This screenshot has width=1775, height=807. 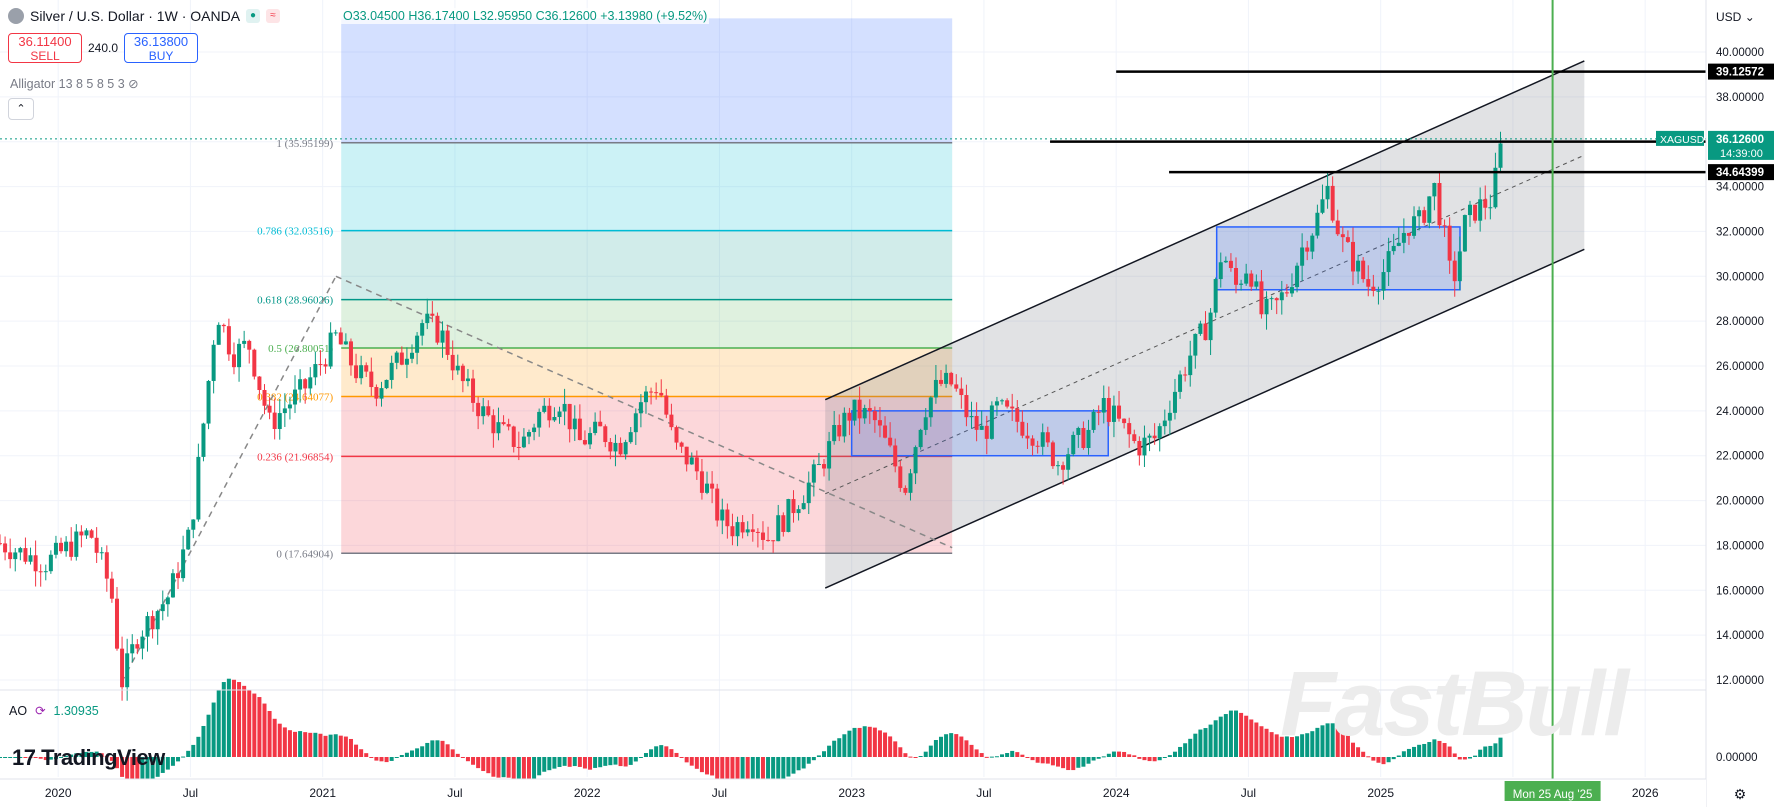 I want to click on sell-button: 36.11400 SELL, so click(x=45, y=48).